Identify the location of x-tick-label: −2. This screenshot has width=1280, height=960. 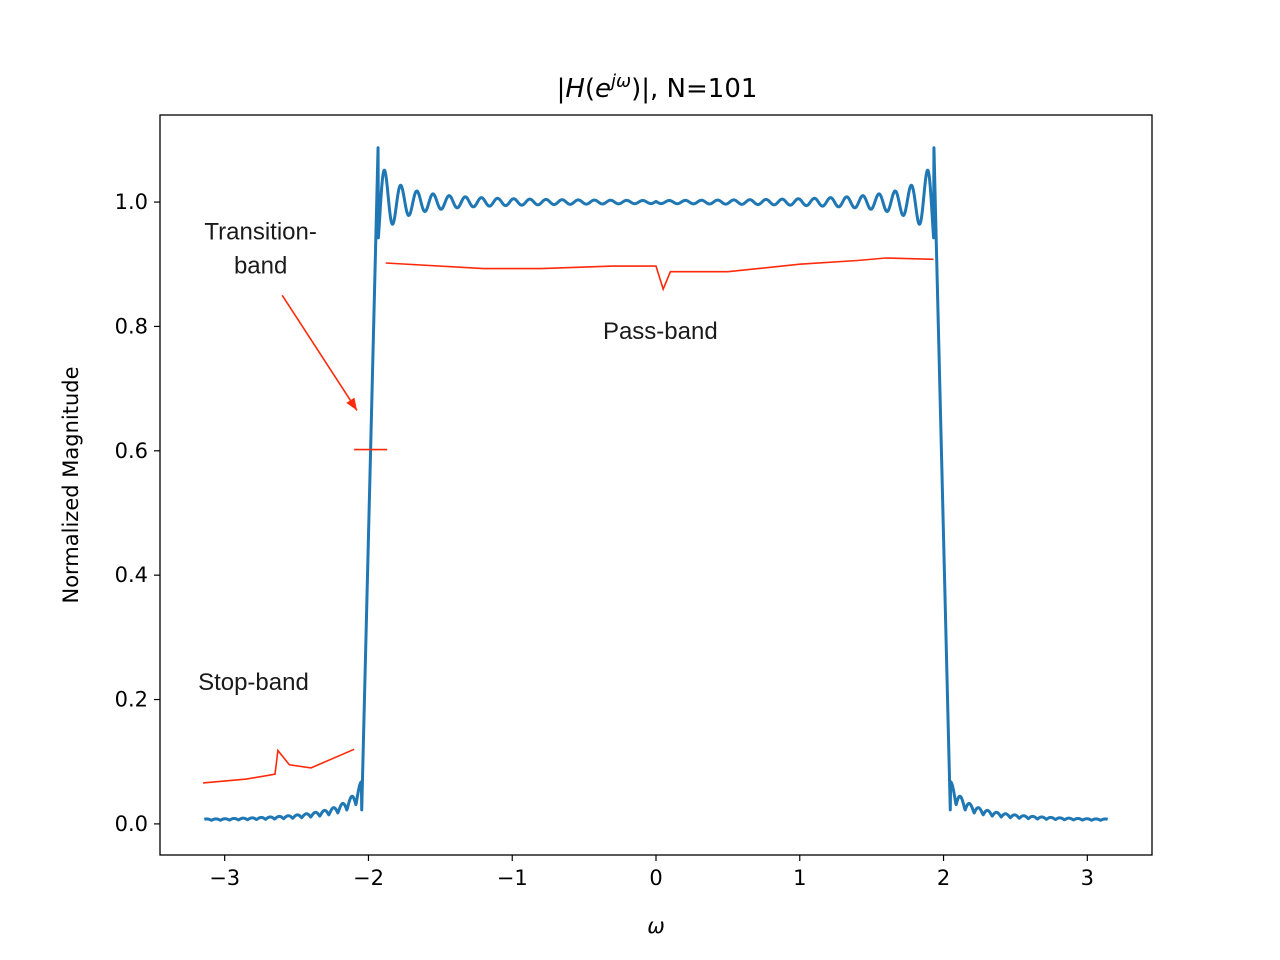
(368, 878).